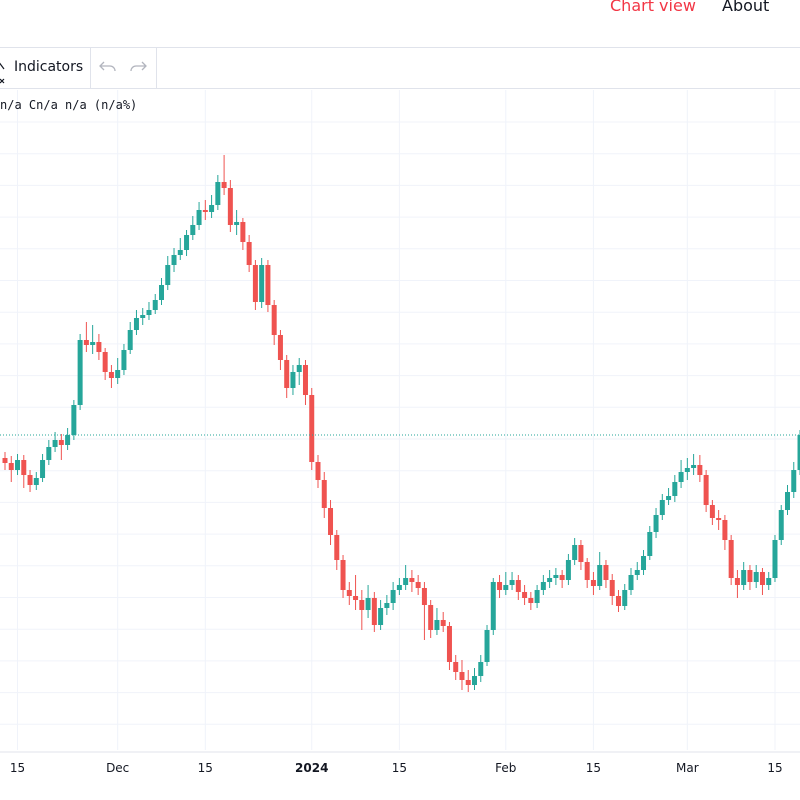  Describe the element at coordinates (49, 67) in the screenshot. I see `indicators-button: Indicators` at that location.